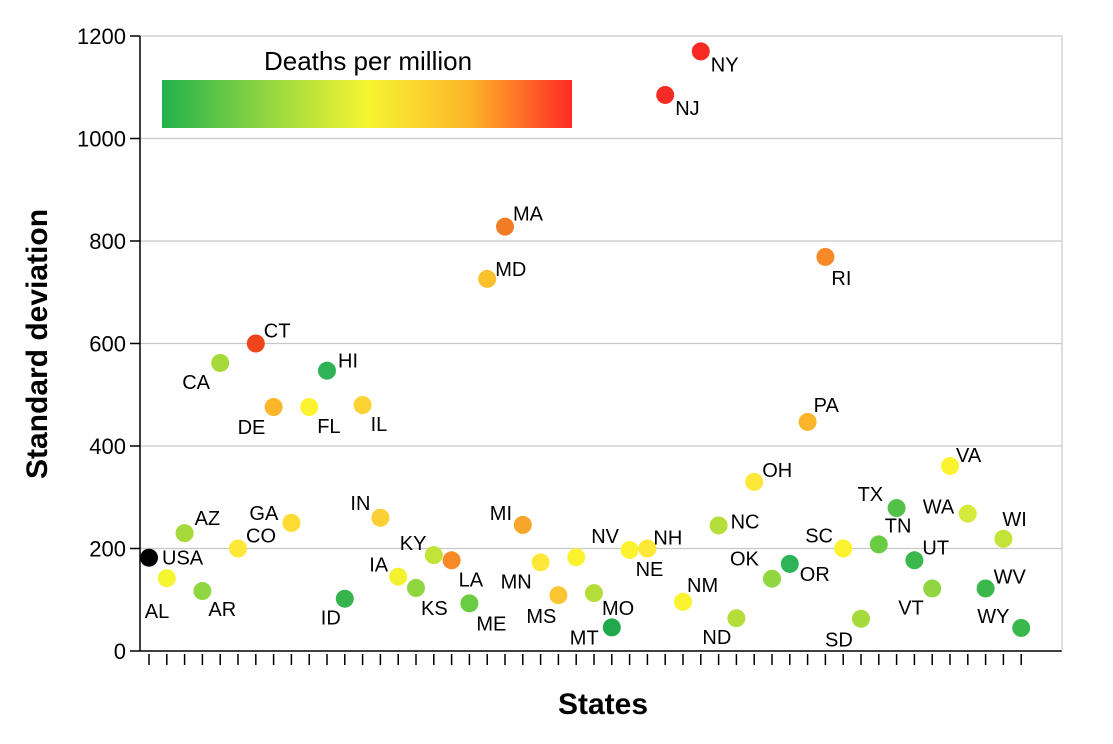  I want to click on data-point-ok, so click(772, 578).